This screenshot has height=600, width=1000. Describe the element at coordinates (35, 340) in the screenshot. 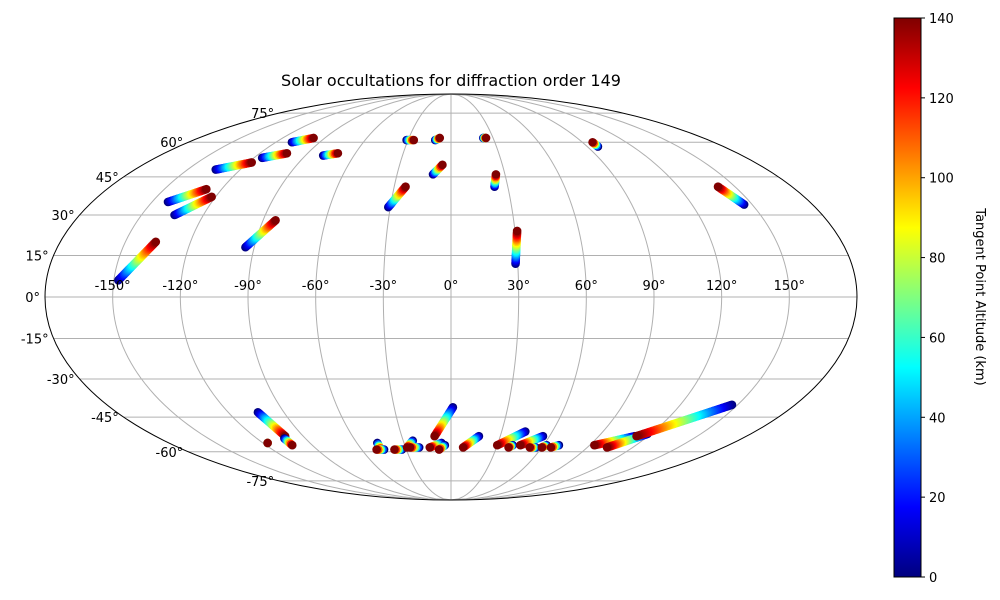

I see `y-tick-label: -15°` at that location.